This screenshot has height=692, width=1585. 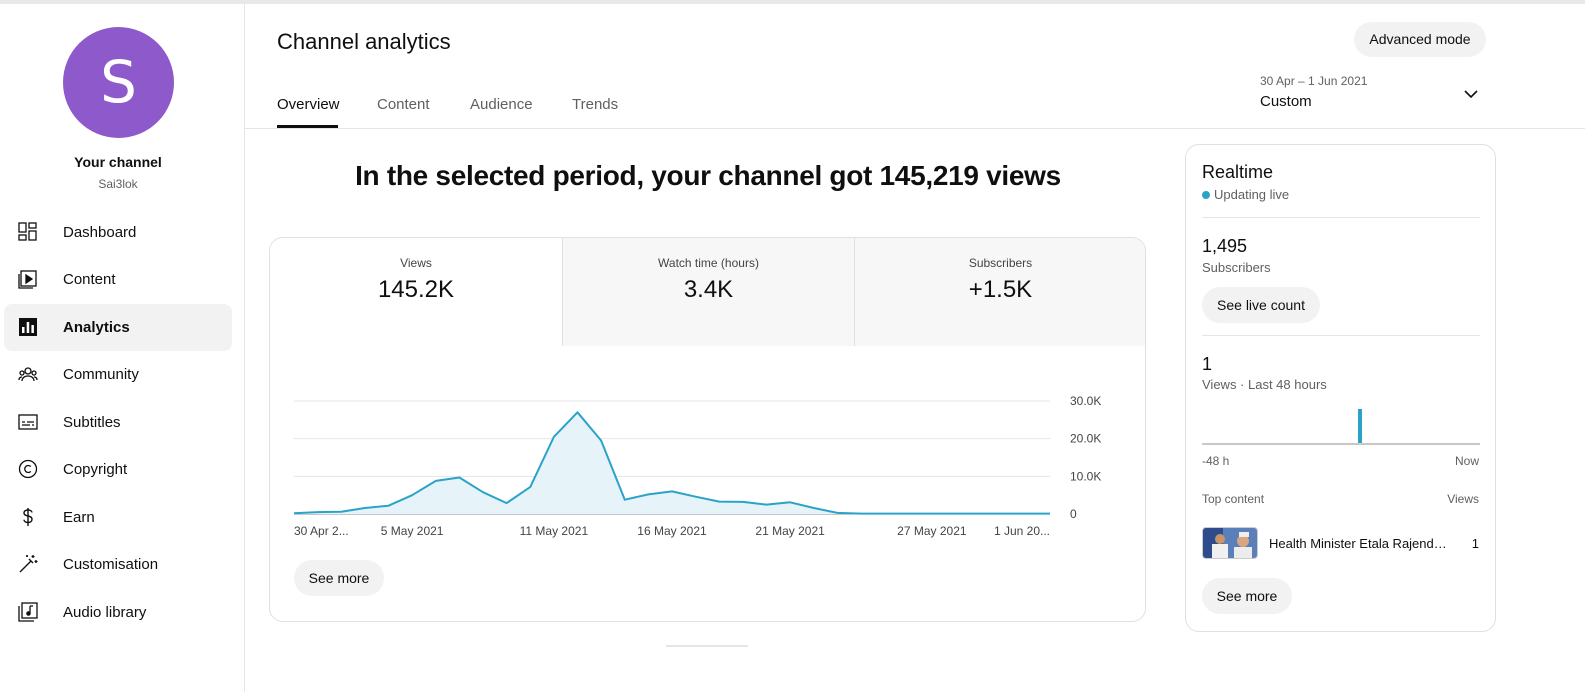 I want to click on x-tick-label: 5 May 2021, so click(x=412, y=531).